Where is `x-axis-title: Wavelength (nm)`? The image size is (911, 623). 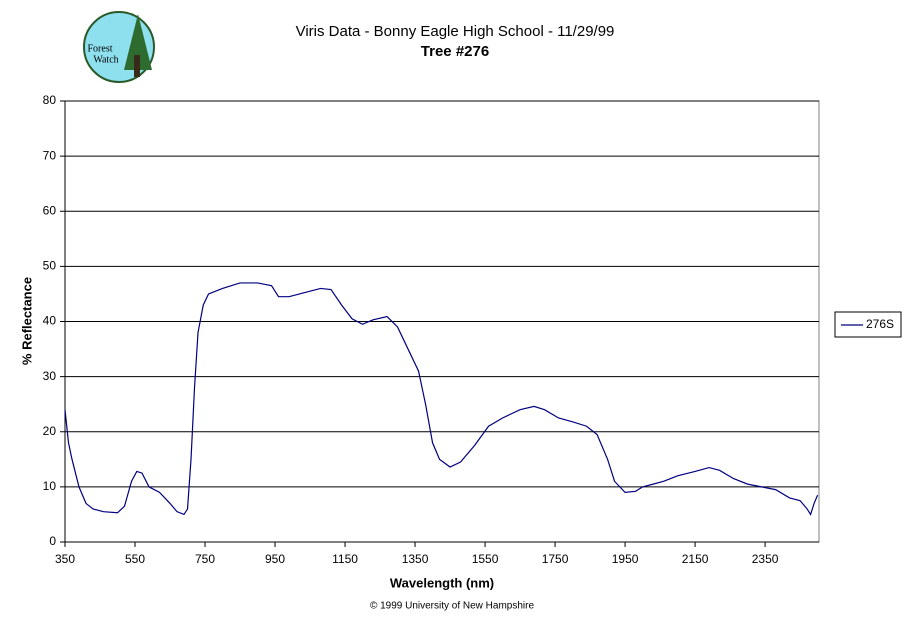
x-axis-title: Wavelength (nm) is located at coordinates (442, 582).